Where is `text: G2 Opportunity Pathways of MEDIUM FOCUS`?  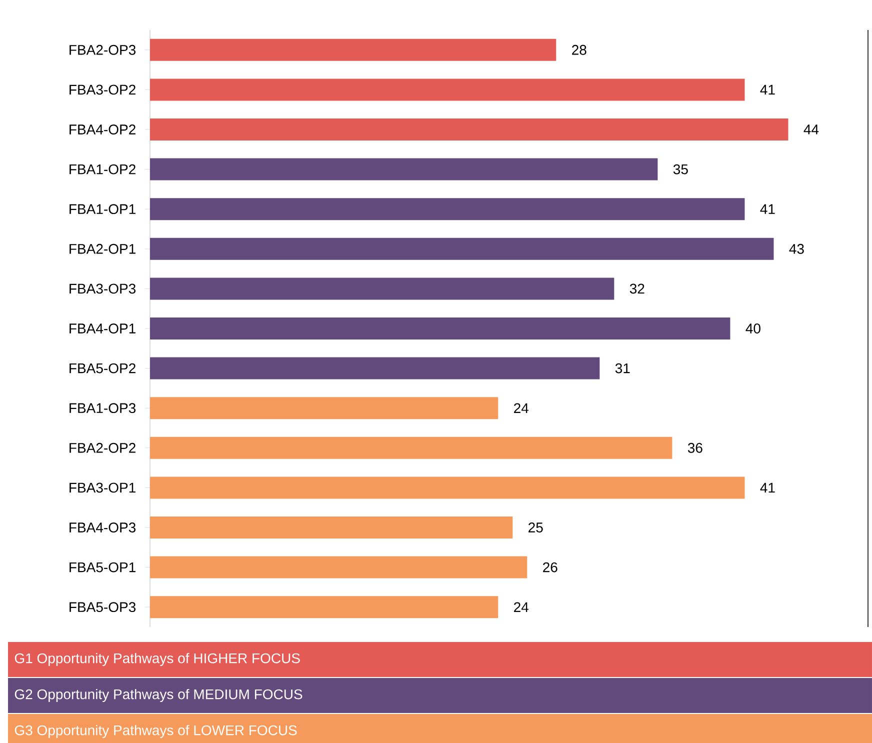
text: G2 Opportunity Pathways of MEDIUM FOCUS is located at coordinates (158, 695).